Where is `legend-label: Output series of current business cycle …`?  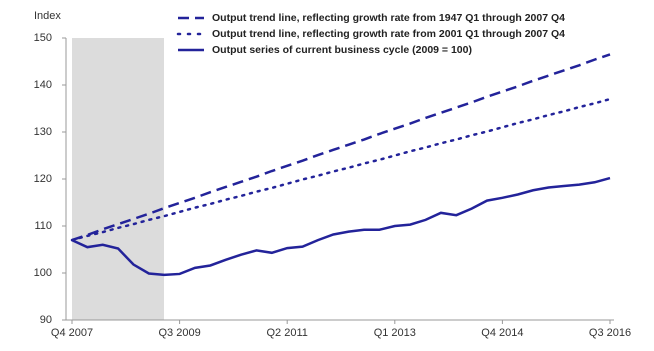
legend-label: Output series of current business cycle … is located at coordinates (342, 50).